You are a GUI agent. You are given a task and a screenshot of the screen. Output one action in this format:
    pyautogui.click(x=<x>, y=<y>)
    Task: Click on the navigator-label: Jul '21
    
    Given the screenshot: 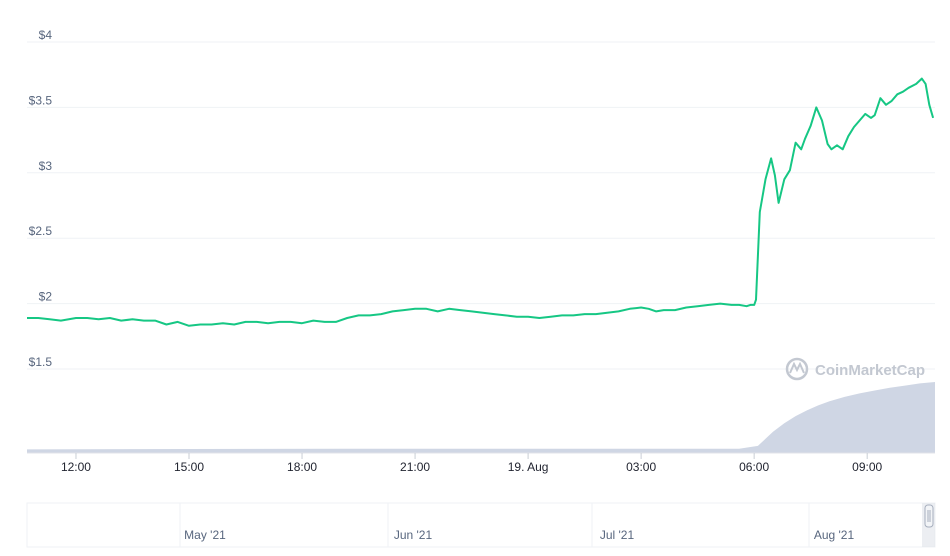 What is the action you would take?
    pyautogui.click(x=617, y=535)
    